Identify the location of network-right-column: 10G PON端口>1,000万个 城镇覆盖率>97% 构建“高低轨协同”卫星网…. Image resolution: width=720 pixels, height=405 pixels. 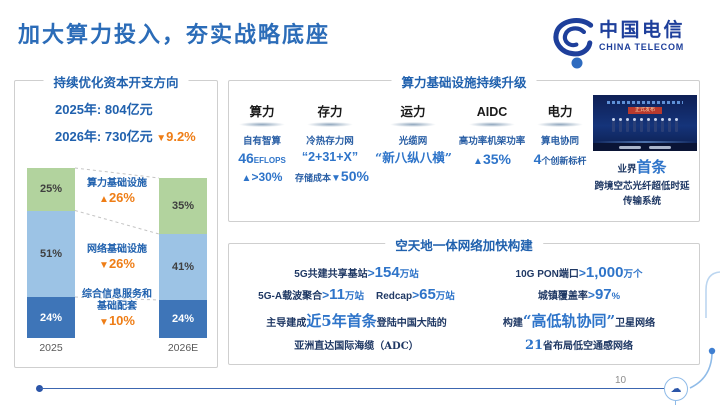
(579, 304).